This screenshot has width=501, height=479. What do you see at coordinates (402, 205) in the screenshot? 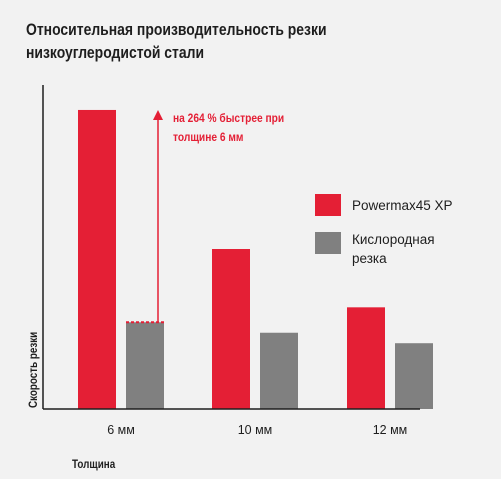
I see `legend-label-powermax: Powermax45 XP` at bounding box center [402, 205].